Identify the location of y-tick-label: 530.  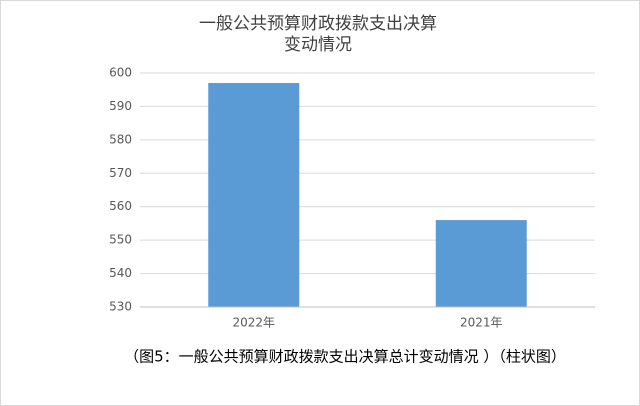
(120, 307).